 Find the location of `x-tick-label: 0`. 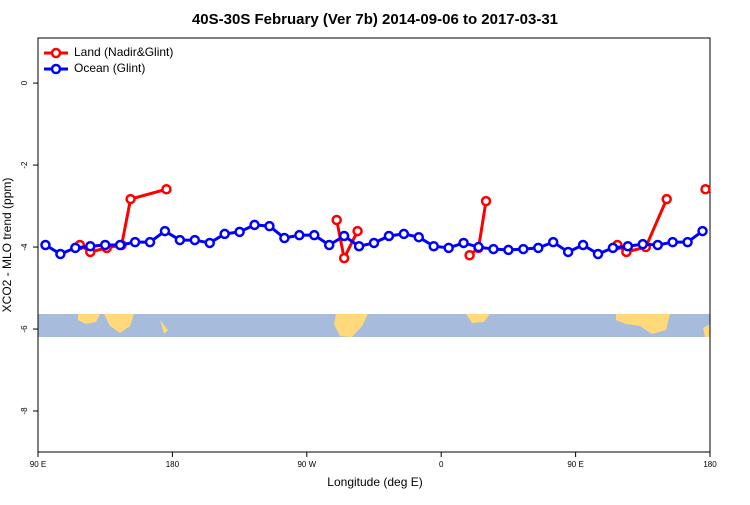

x-tick-label: 0 is located at coordinates (441, 464).